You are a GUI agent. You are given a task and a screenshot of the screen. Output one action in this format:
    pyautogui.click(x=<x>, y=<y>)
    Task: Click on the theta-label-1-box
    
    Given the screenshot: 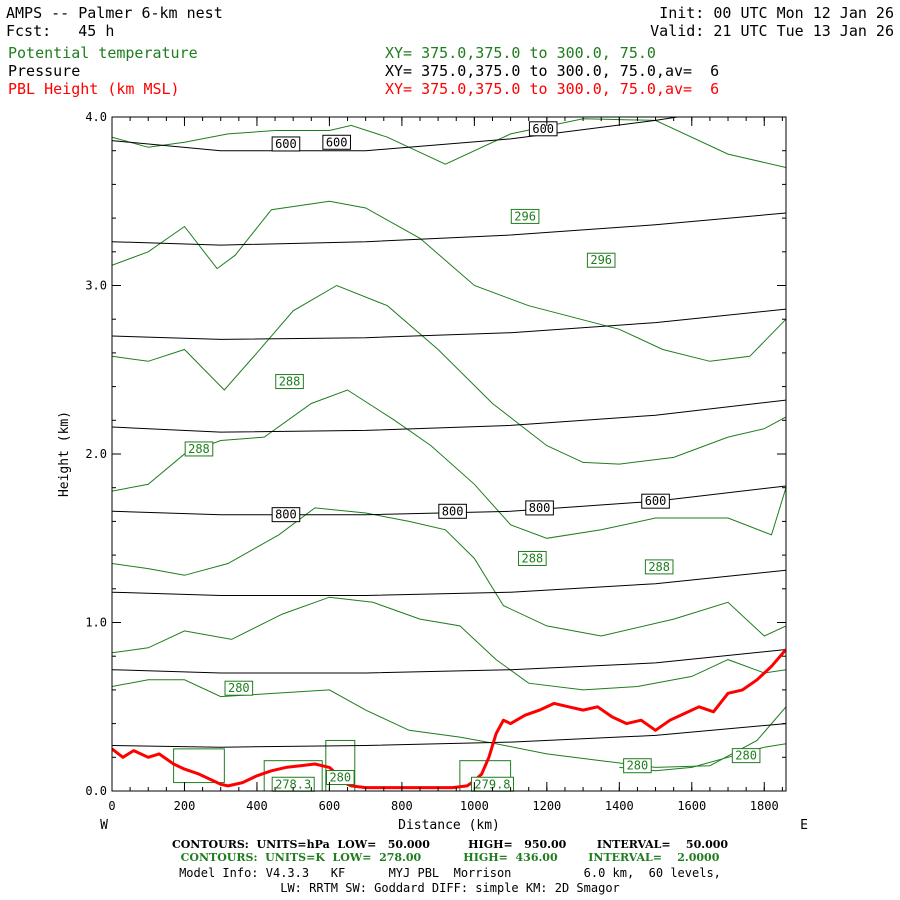 What is the action you would take?
    pyautogui.click(x=601, y=260)
    